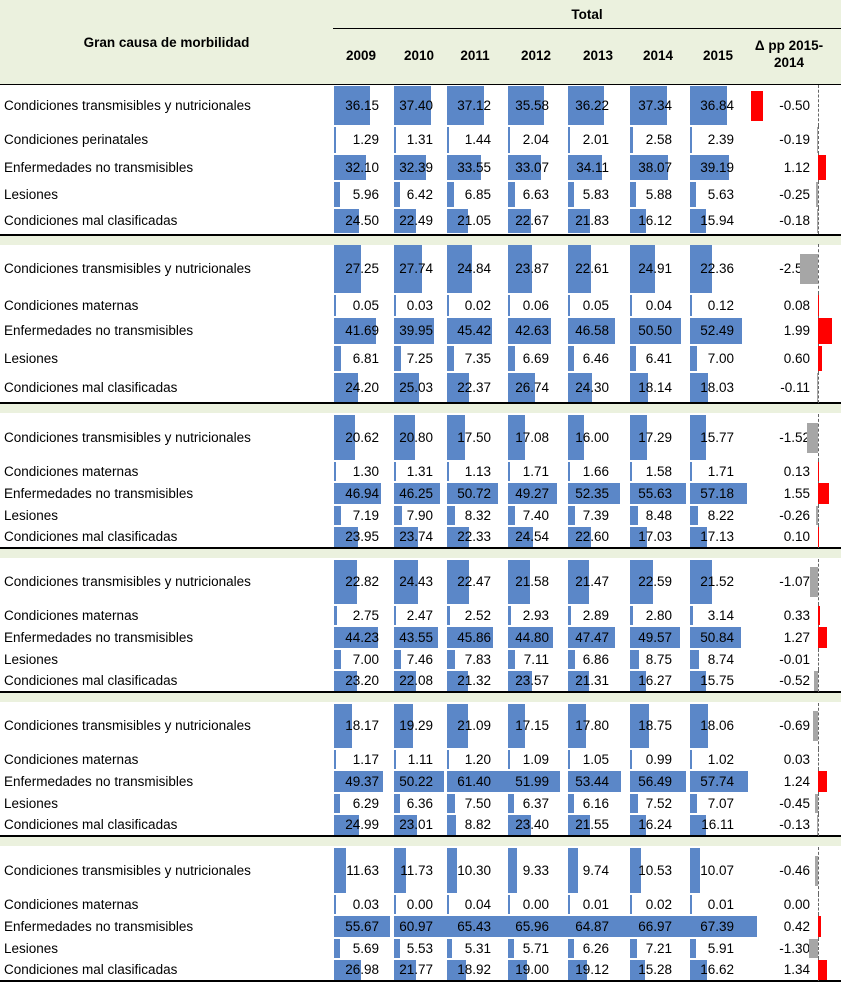 The width and height of the screenshot is (841, 983). I want to click on value-label: 6.26, so click(595, 948).